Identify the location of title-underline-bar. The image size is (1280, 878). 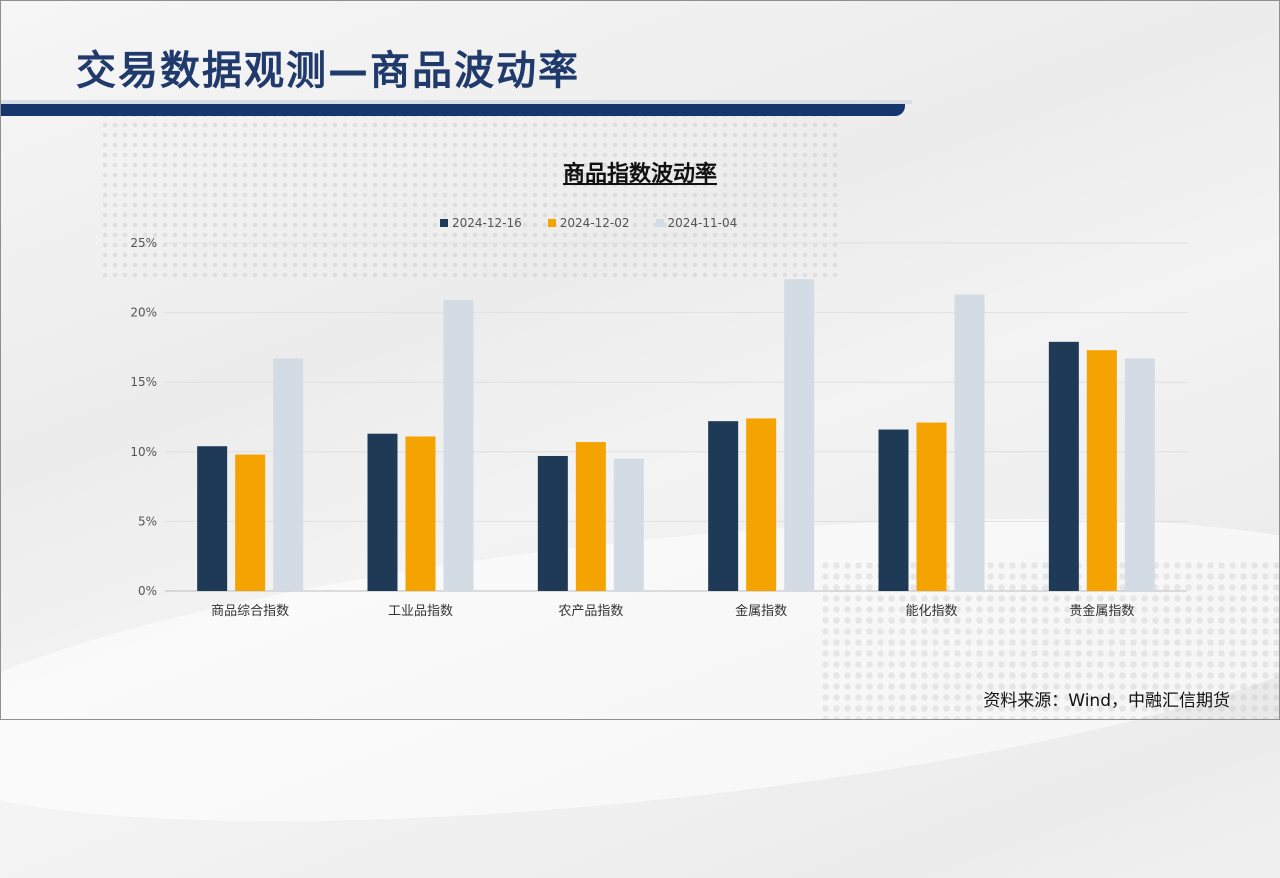
(452, 110).